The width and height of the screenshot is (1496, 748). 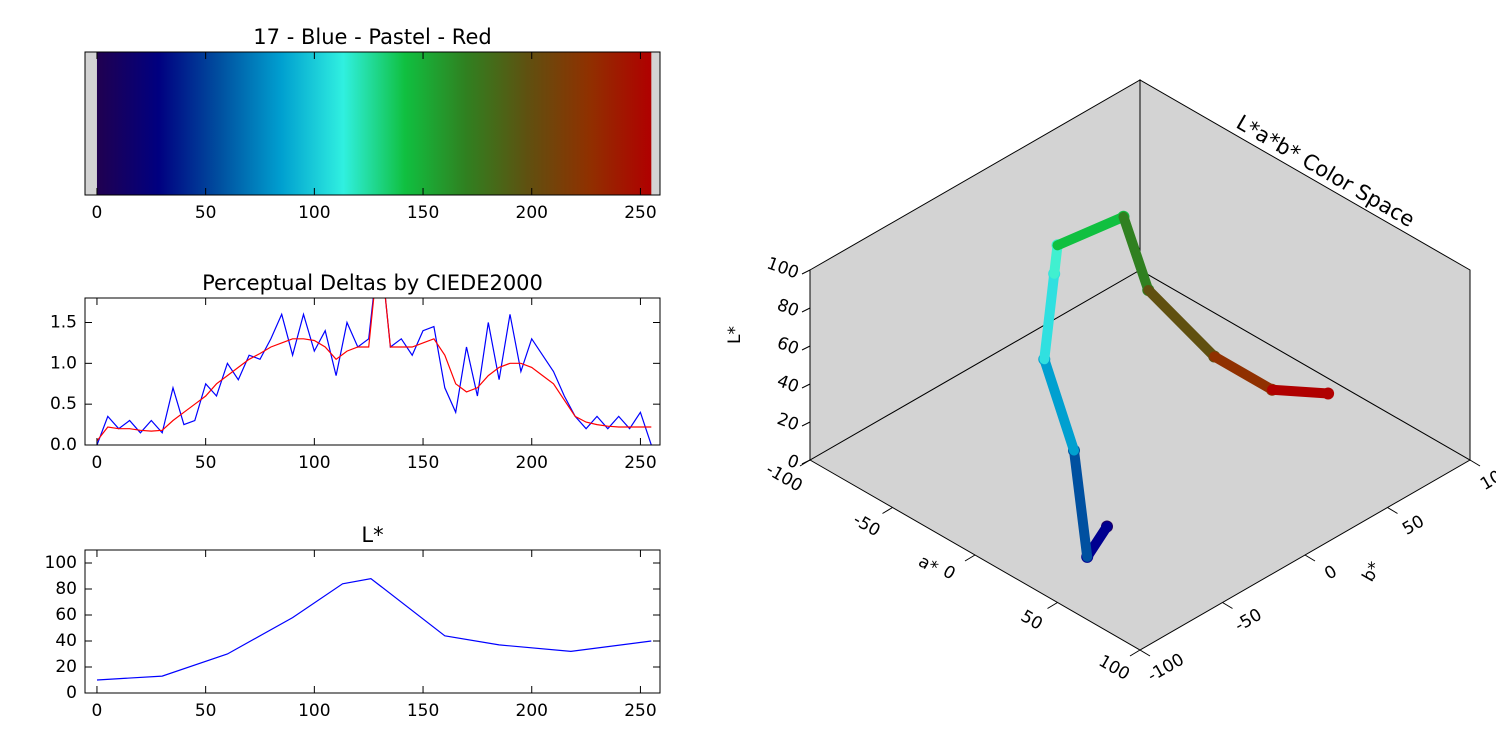 I want to click on colorbar, so click(x=374, y=123).